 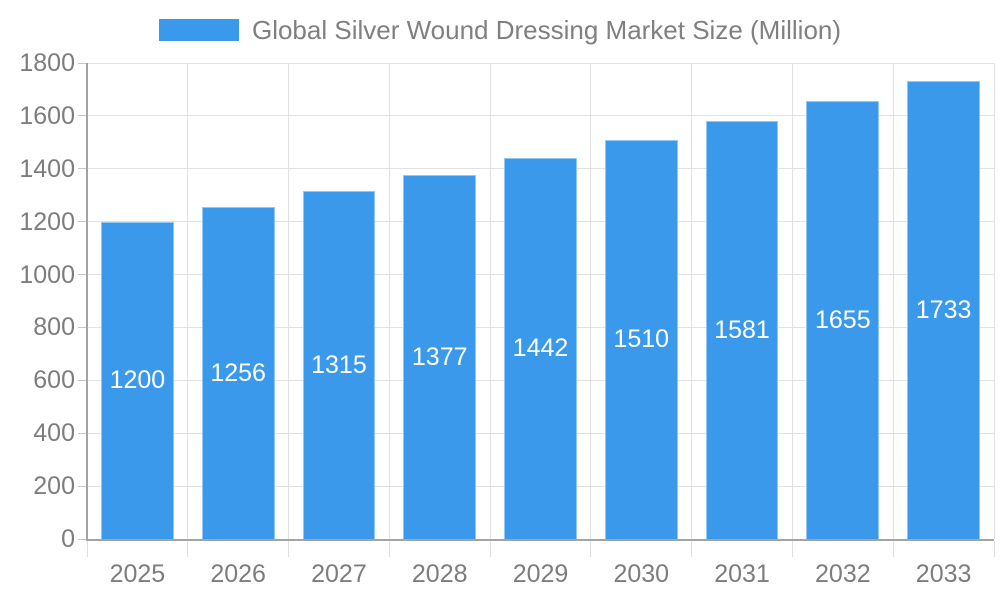 What do you see at coordinates (339, 574) in the screenshot?
I see `x-axis-label-2027: 2027` at bounding box center [339, 574].